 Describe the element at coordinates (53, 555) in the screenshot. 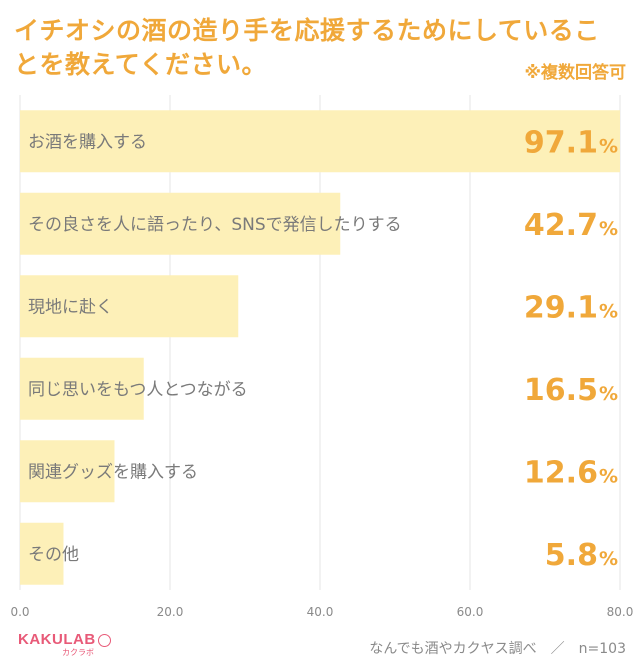

I see `category-label: その他` at that location.